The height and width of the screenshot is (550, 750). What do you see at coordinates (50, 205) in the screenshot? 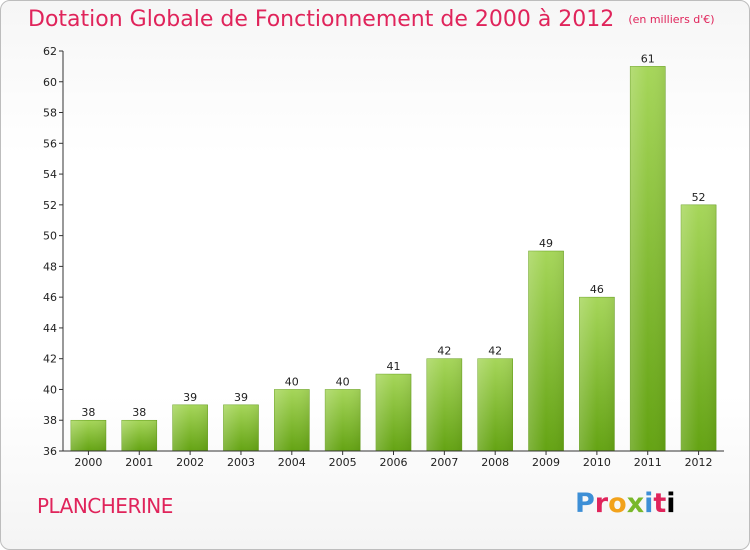
I see `y-tick-label: 52` at bounding box center [50, 205].